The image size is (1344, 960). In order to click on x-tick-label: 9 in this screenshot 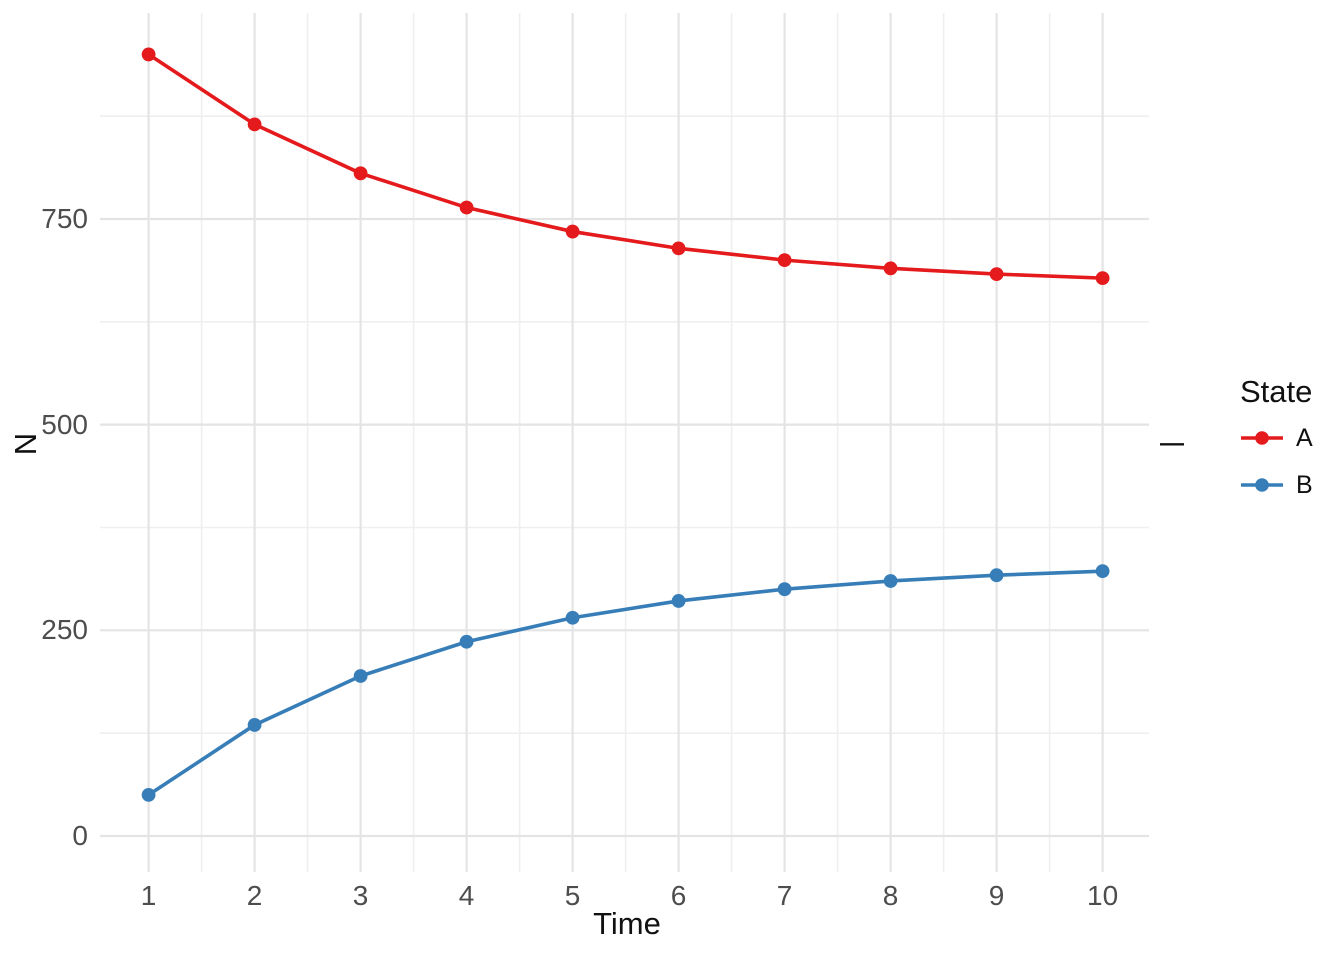, I will do `click(996, 895)`.